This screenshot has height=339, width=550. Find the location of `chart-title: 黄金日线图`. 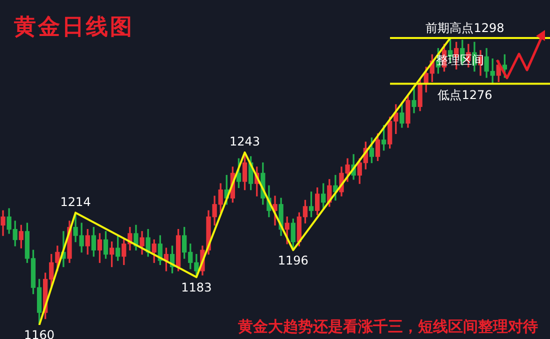

chart-title: 黄金日线图 is located at coordinates (74, 27).